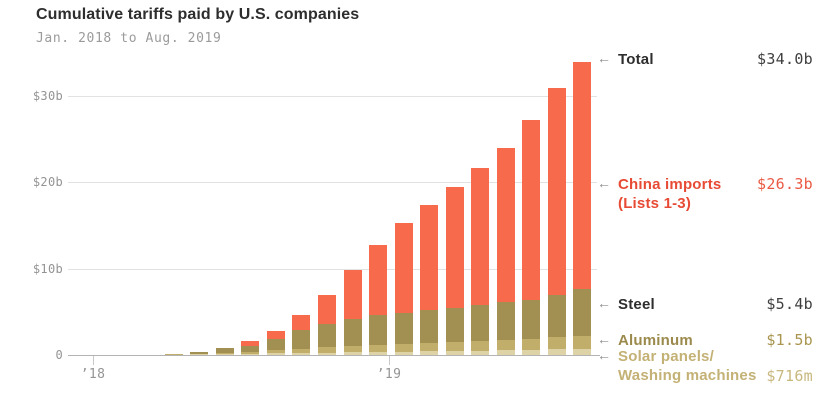  I want to click on y-axis-label: $10b, so click(47, 269).